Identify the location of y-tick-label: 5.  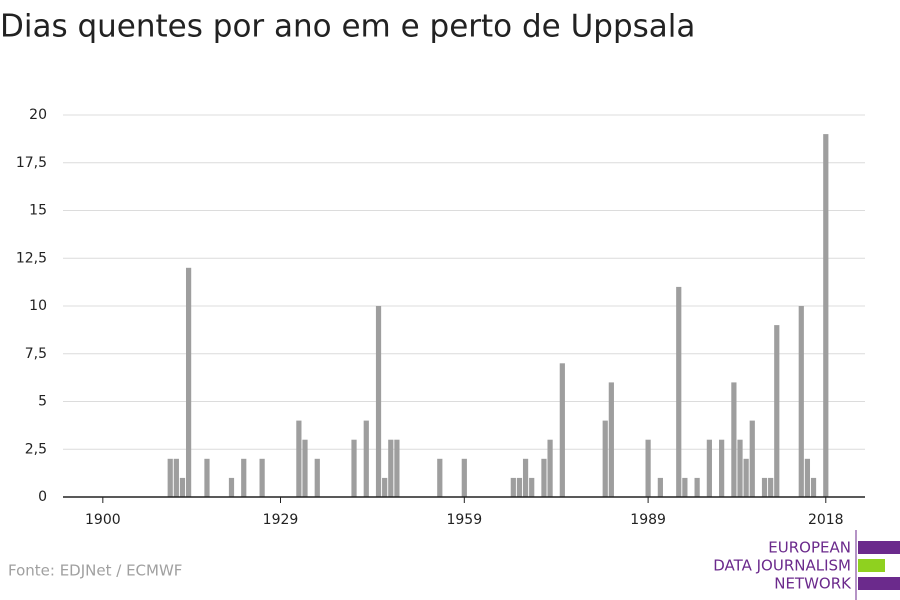
(42, 402).